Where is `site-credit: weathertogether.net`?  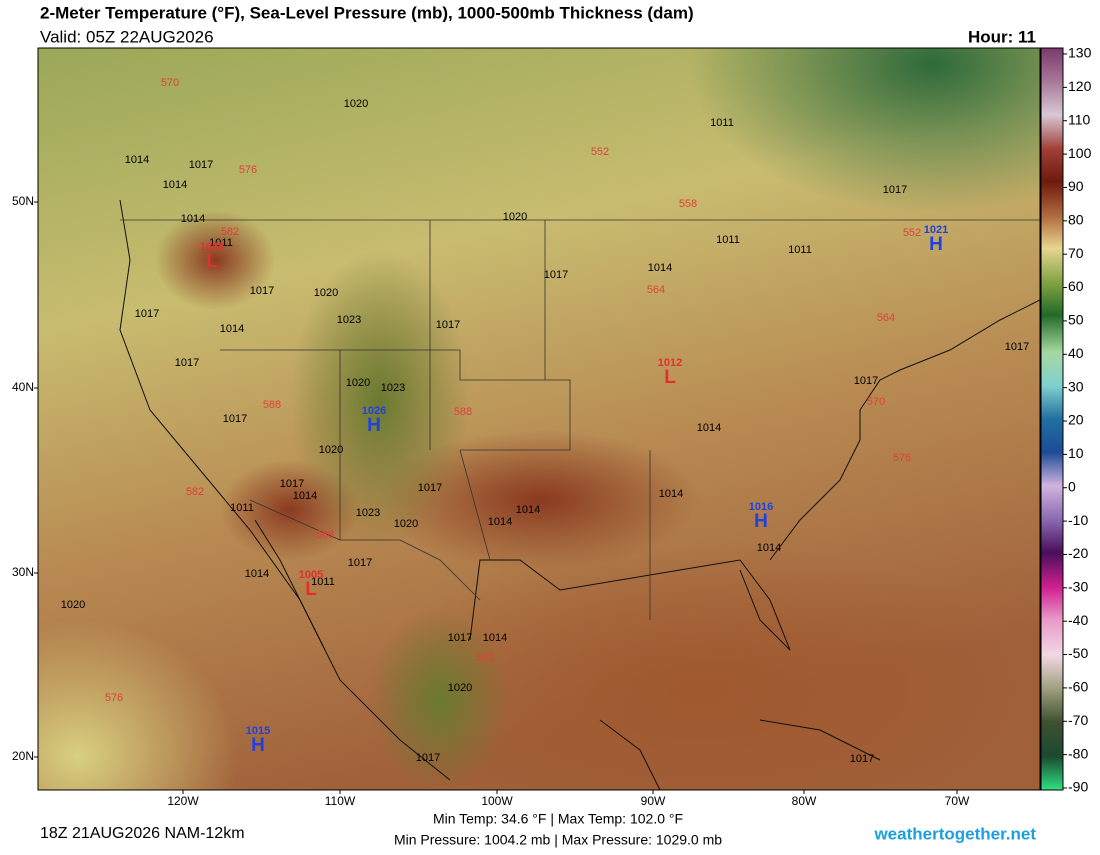 site-credit: weathertogether.net is located at coordinates (954, 833).